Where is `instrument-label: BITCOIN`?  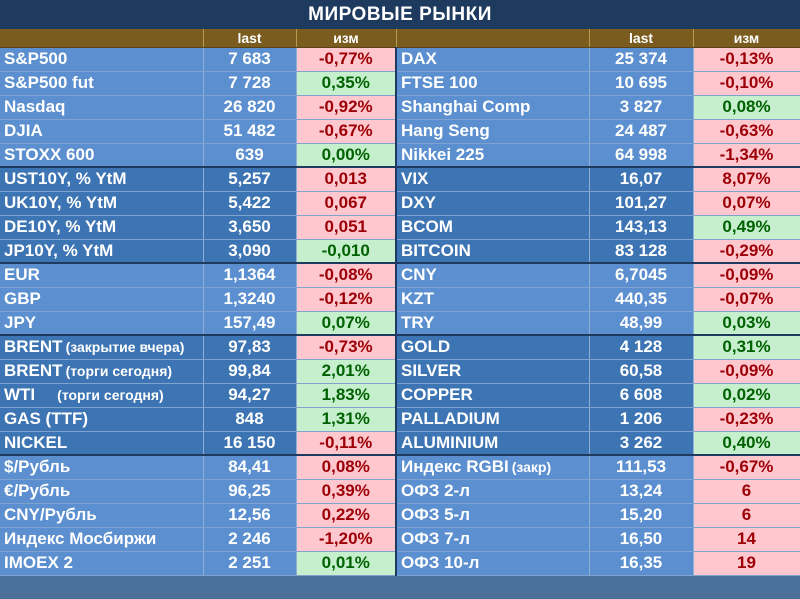 instrument-label: BITCOIN is located at coordinates (436, 250).